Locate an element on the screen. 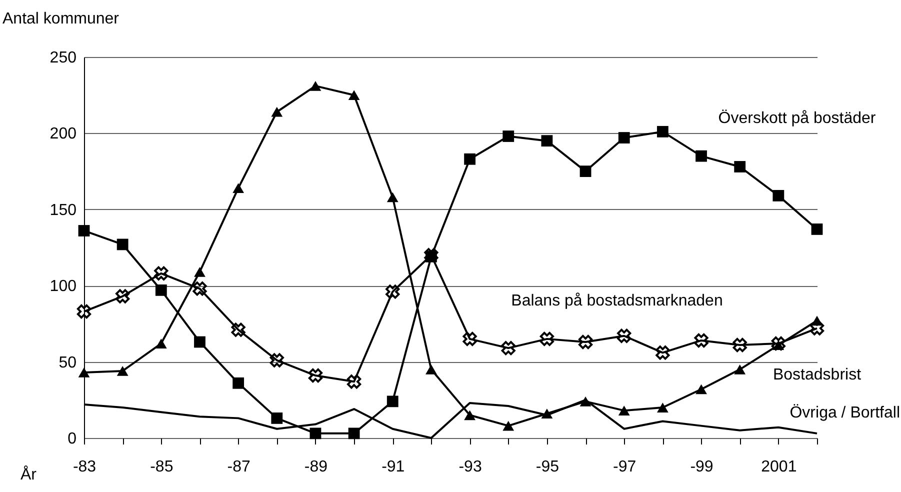 The height and width of the screenshot is (492, 901). y-tick-label: 50 is located at coordinates (67, 363).